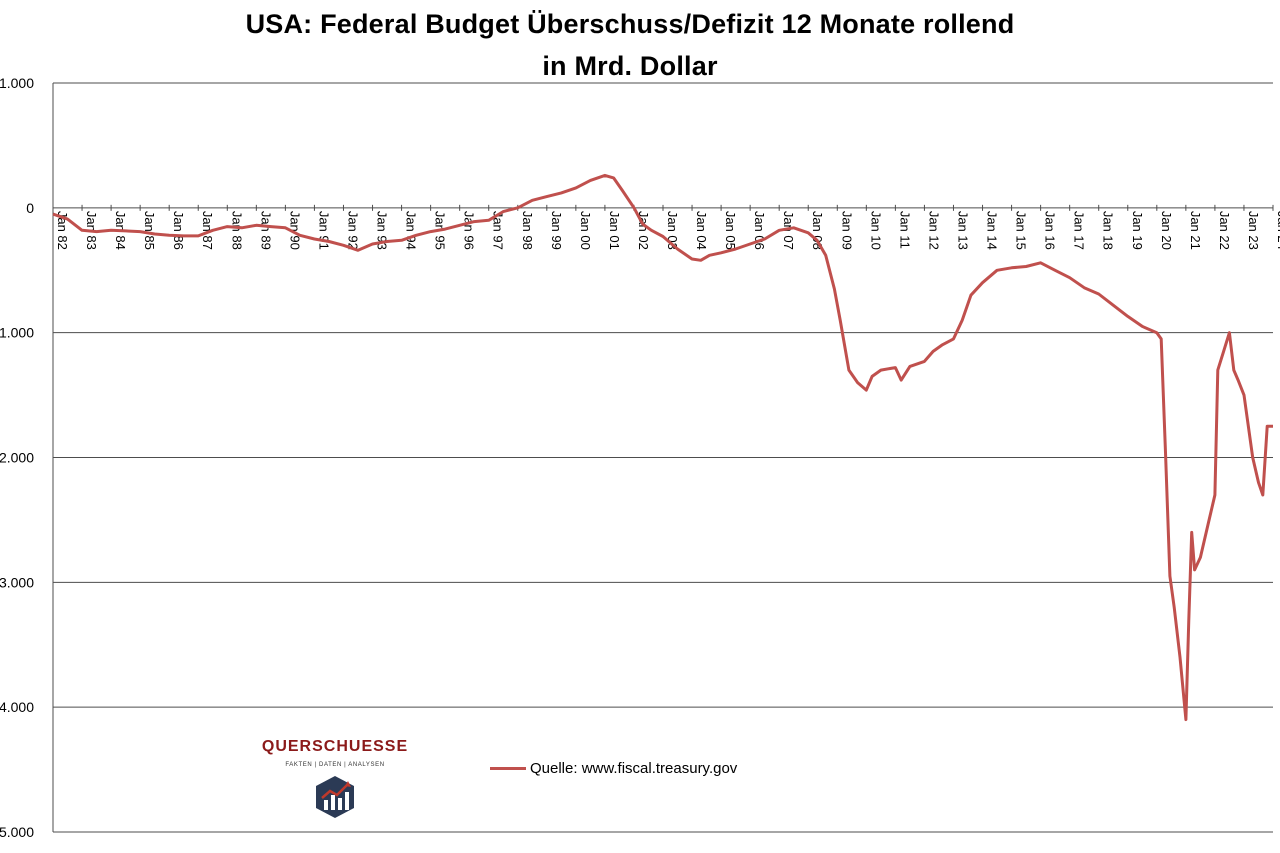  I want to click on logo-tagline: FAKTEN | DATEN | ANALYSEN, so click(335, 765).